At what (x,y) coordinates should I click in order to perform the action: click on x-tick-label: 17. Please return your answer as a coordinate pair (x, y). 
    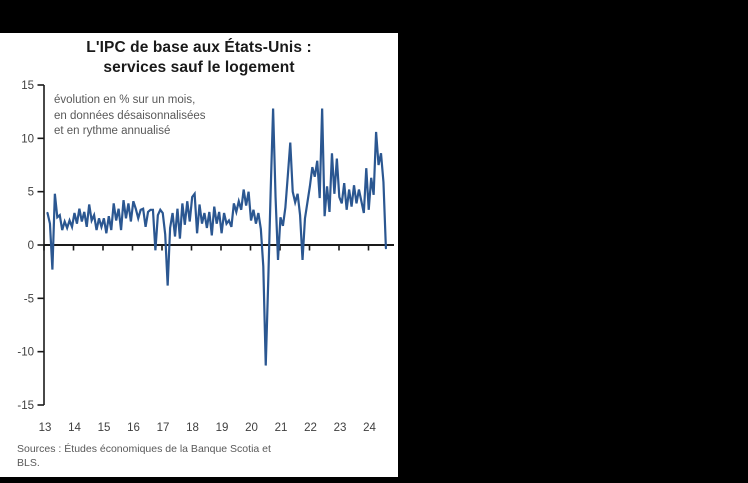
    Looking at the image, I should click on (163, 428).